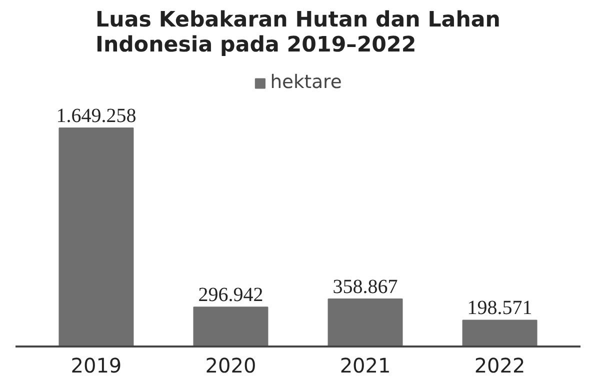 The width and height of the screenshot is (601, 381). Describe the element at coordinates (500, 366) in the screenshot. I see `x-tick-label: 2022` at that location.